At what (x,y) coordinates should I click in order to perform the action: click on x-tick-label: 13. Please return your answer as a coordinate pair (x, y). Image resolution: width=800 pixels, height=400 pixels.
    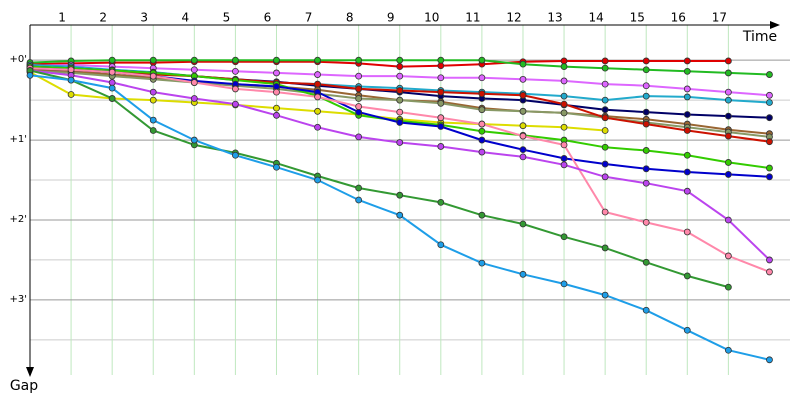
    Looking at the image, I should click on (554, 18).